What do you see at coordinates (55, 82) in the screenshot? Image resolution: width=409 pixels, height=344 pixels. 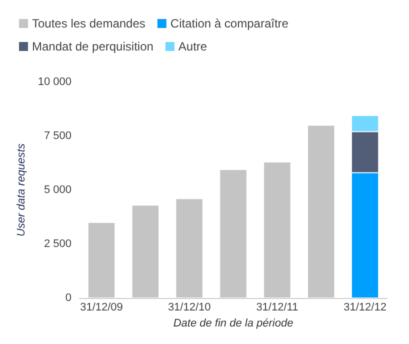 I see `y-tick-label: 10 000` at bounding box center [55, 82].